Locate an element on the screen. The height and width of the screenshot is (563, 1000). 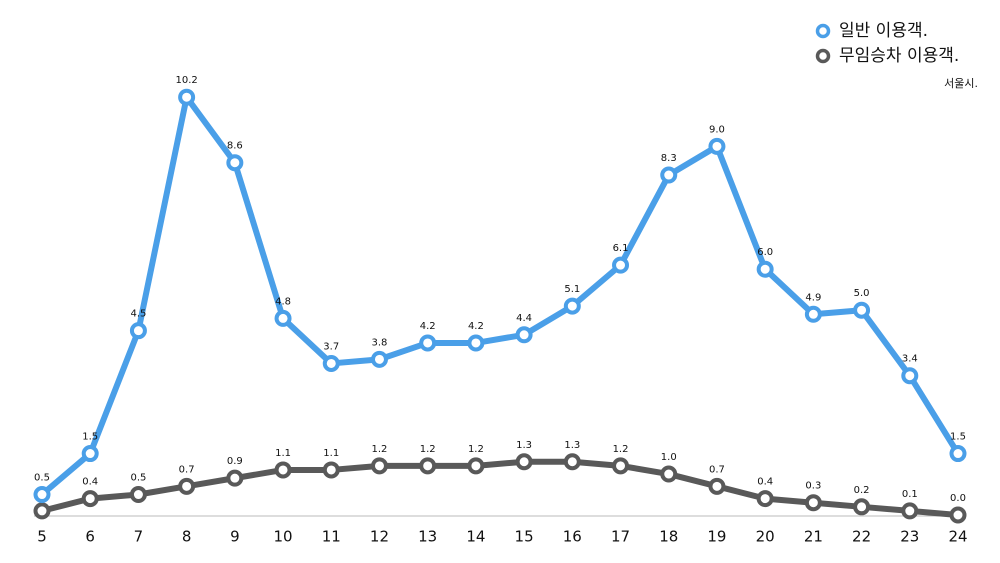
x-tick-label: 19 is located at coordinates (716, 537).